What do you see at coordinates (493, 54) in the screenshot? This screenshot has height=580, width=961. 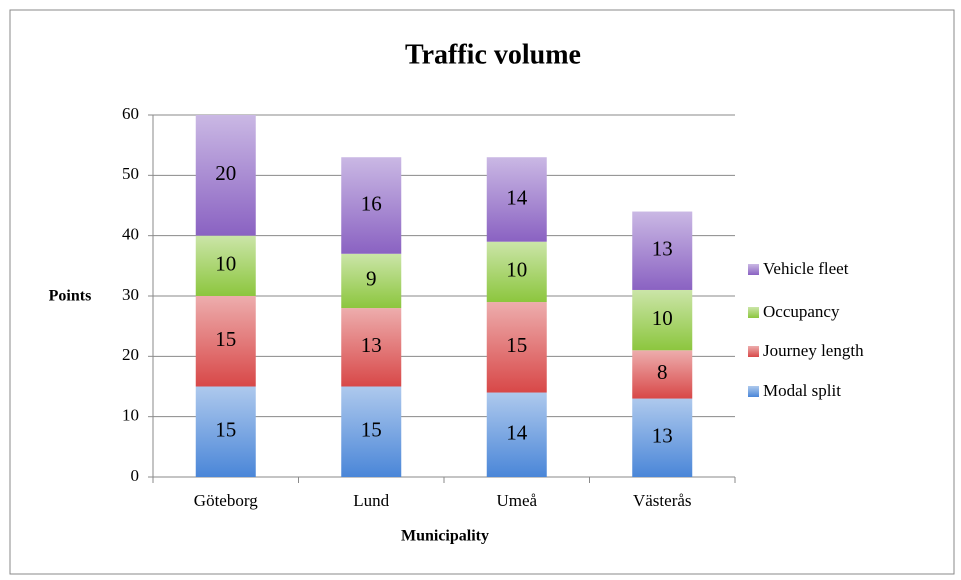 I see `chart-title: Traffic volume` at bounding box center [493, 54].